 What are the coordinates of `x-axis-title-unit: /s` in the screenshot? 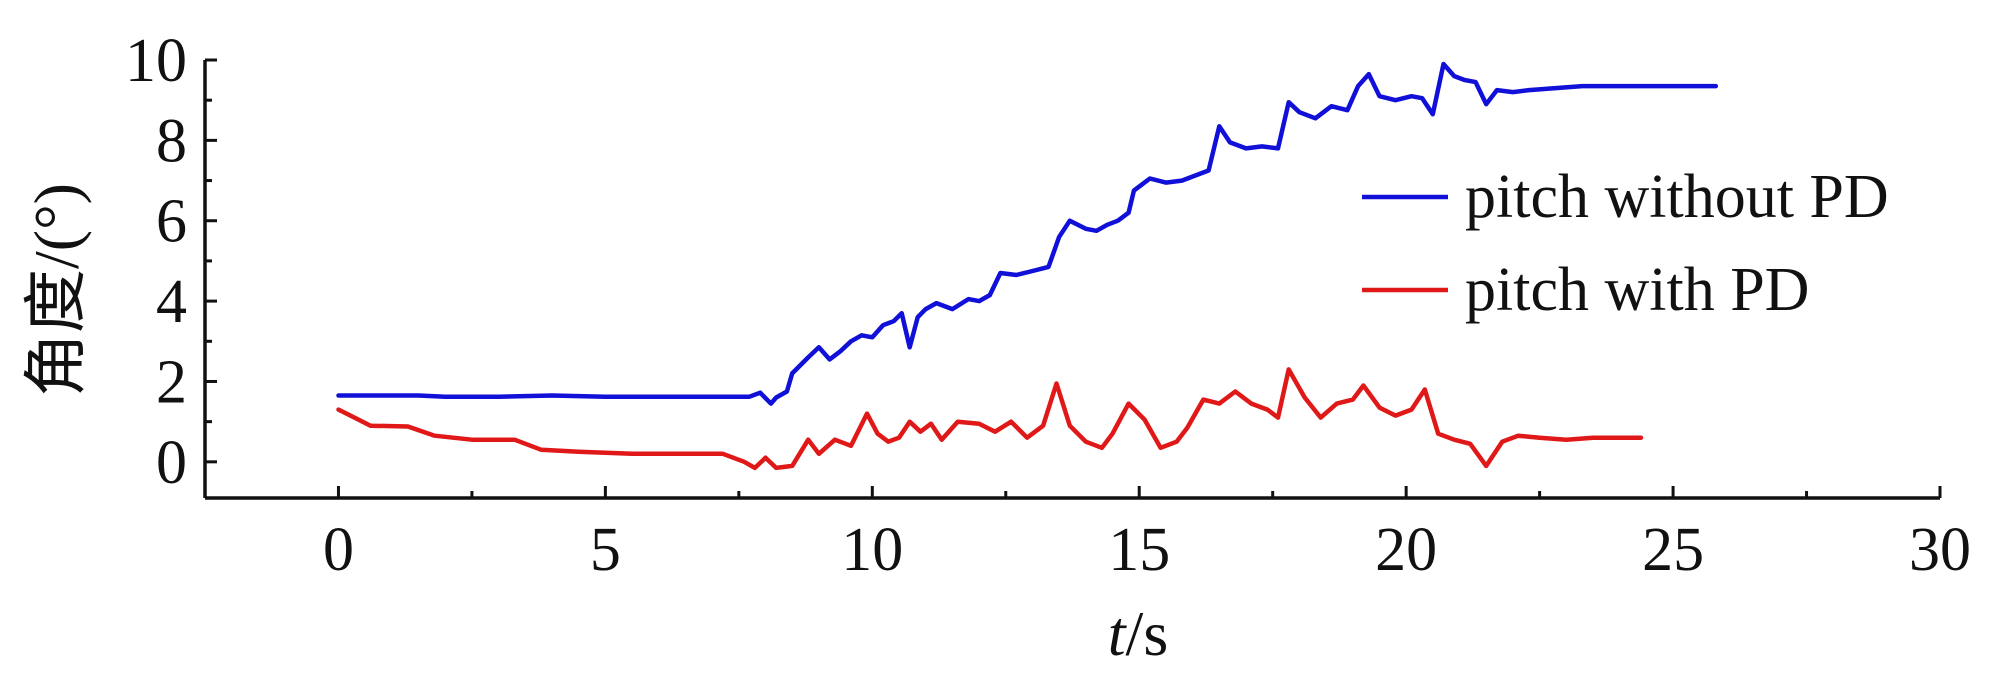 It's located at (1147, 633).